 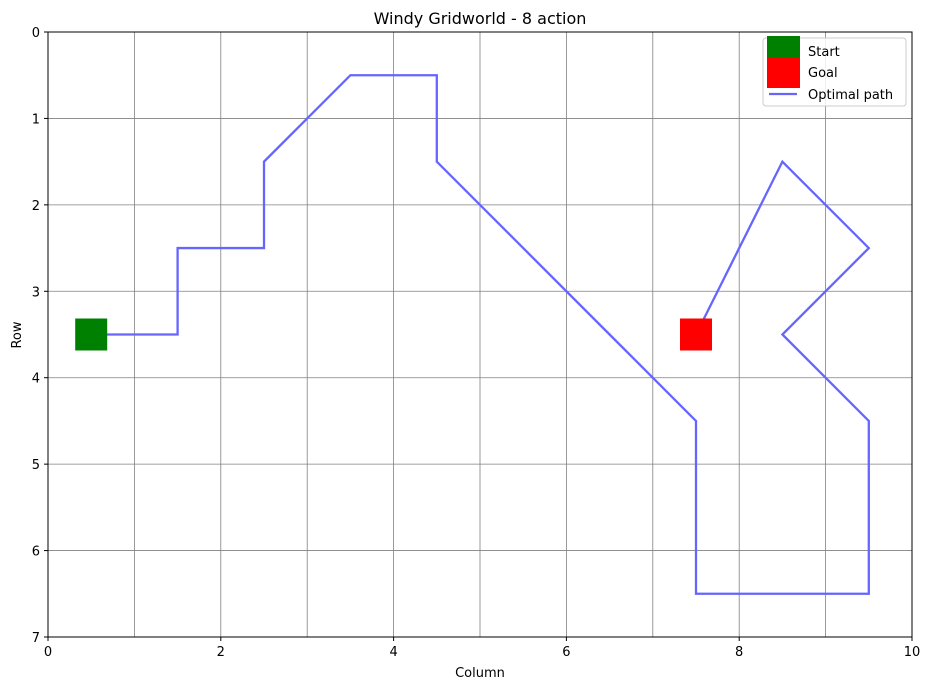 What do you see at coordinates (36, 33) in the screenshot?
I see `y-tick-label: 0` at bounding box center [36, 33].